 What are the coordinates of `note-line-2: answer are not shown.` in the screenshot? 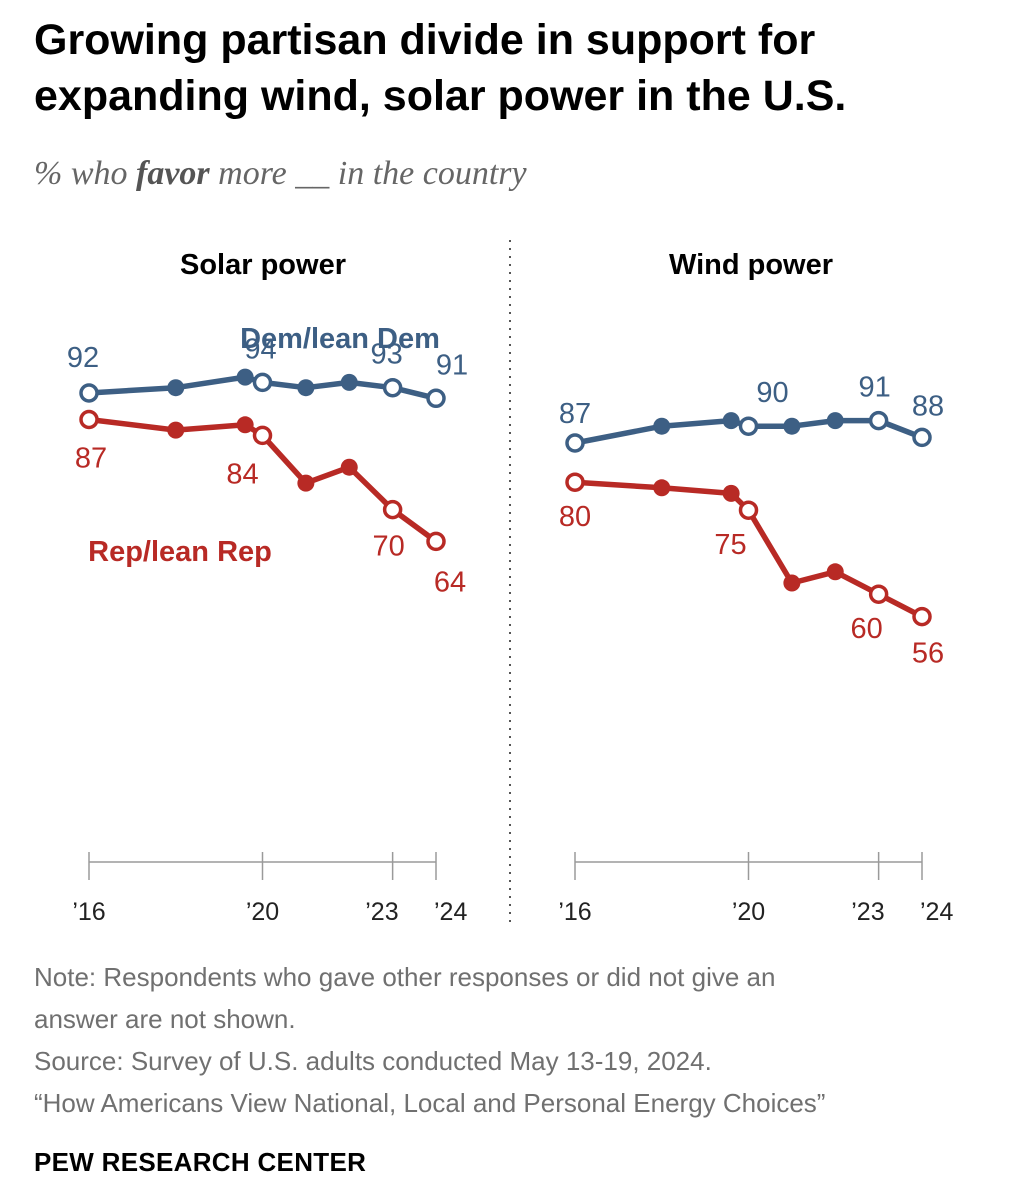 It's located at (165, 1019).